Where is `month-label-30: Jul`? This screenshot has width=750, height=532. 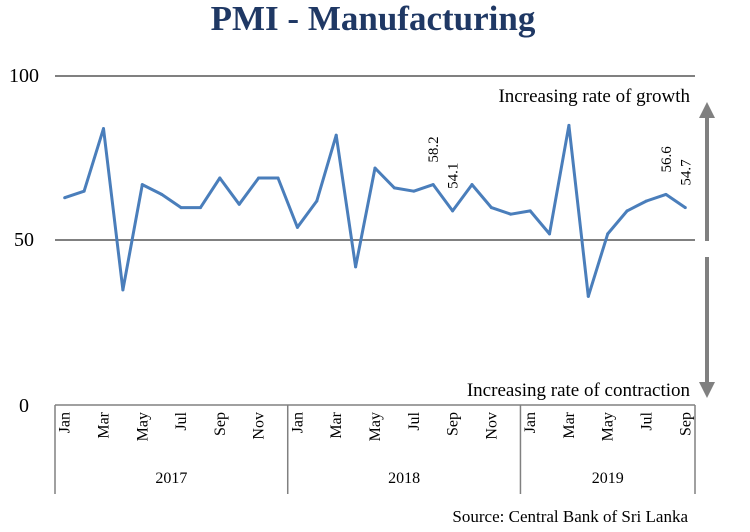
month-label-30: Jul is located at coordinates (647, 420).